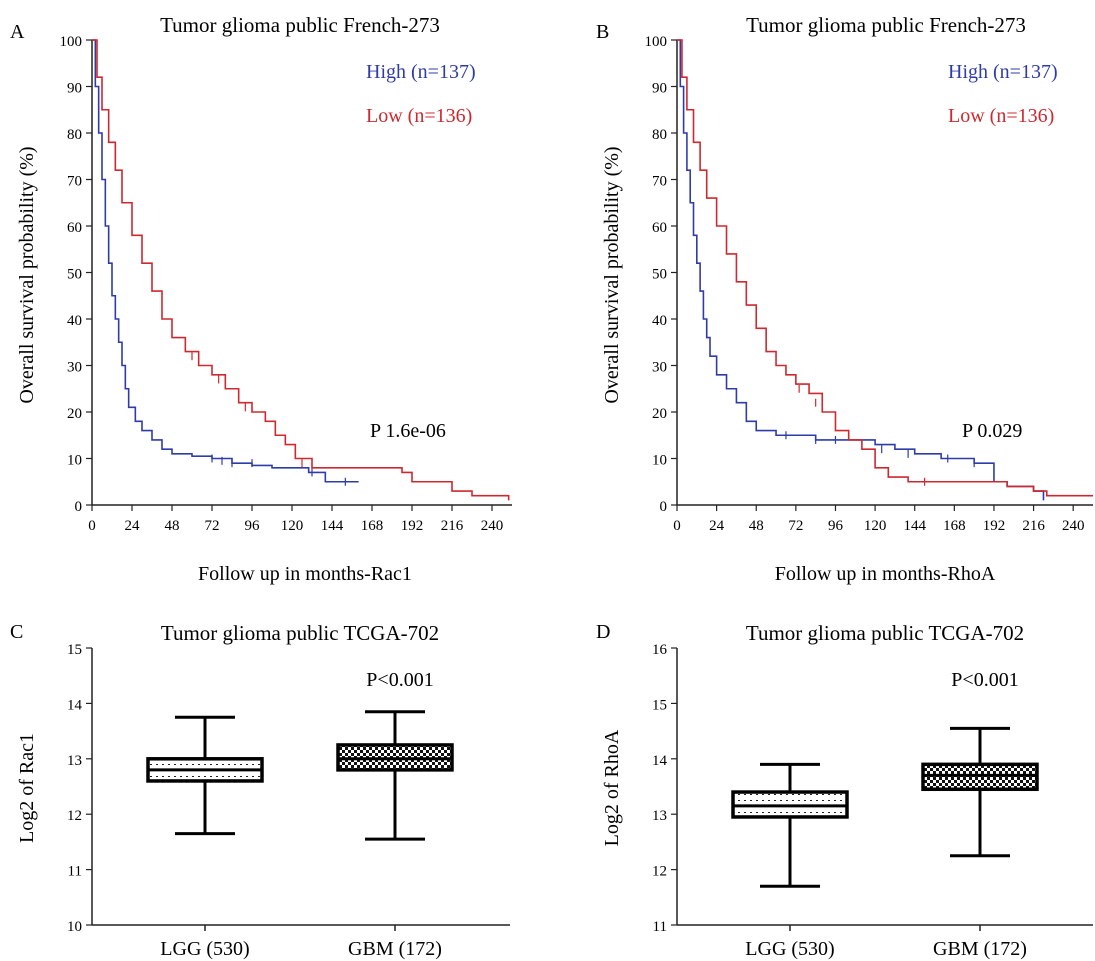 The height and width of the screenshot is (961, 1095). What do you see at coordinates (885, 574) in the screenshot?
I see `panel-b-xlabel: Follow up in months-RhoA` at bounding box center [885, 574].